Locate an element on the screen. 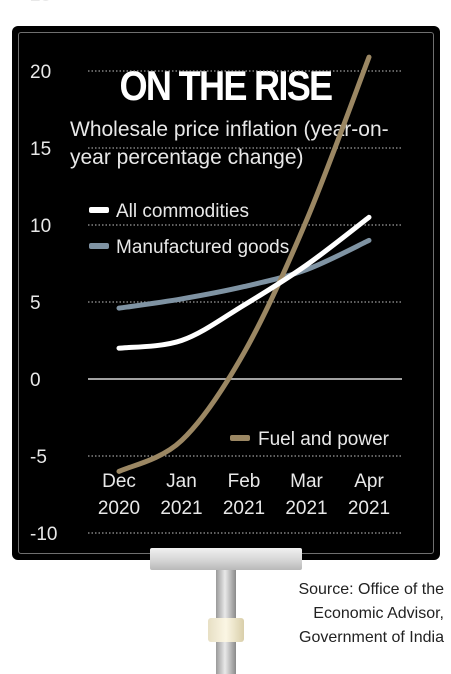  y-tick-label: 10 is located at coordinates (40, 226).